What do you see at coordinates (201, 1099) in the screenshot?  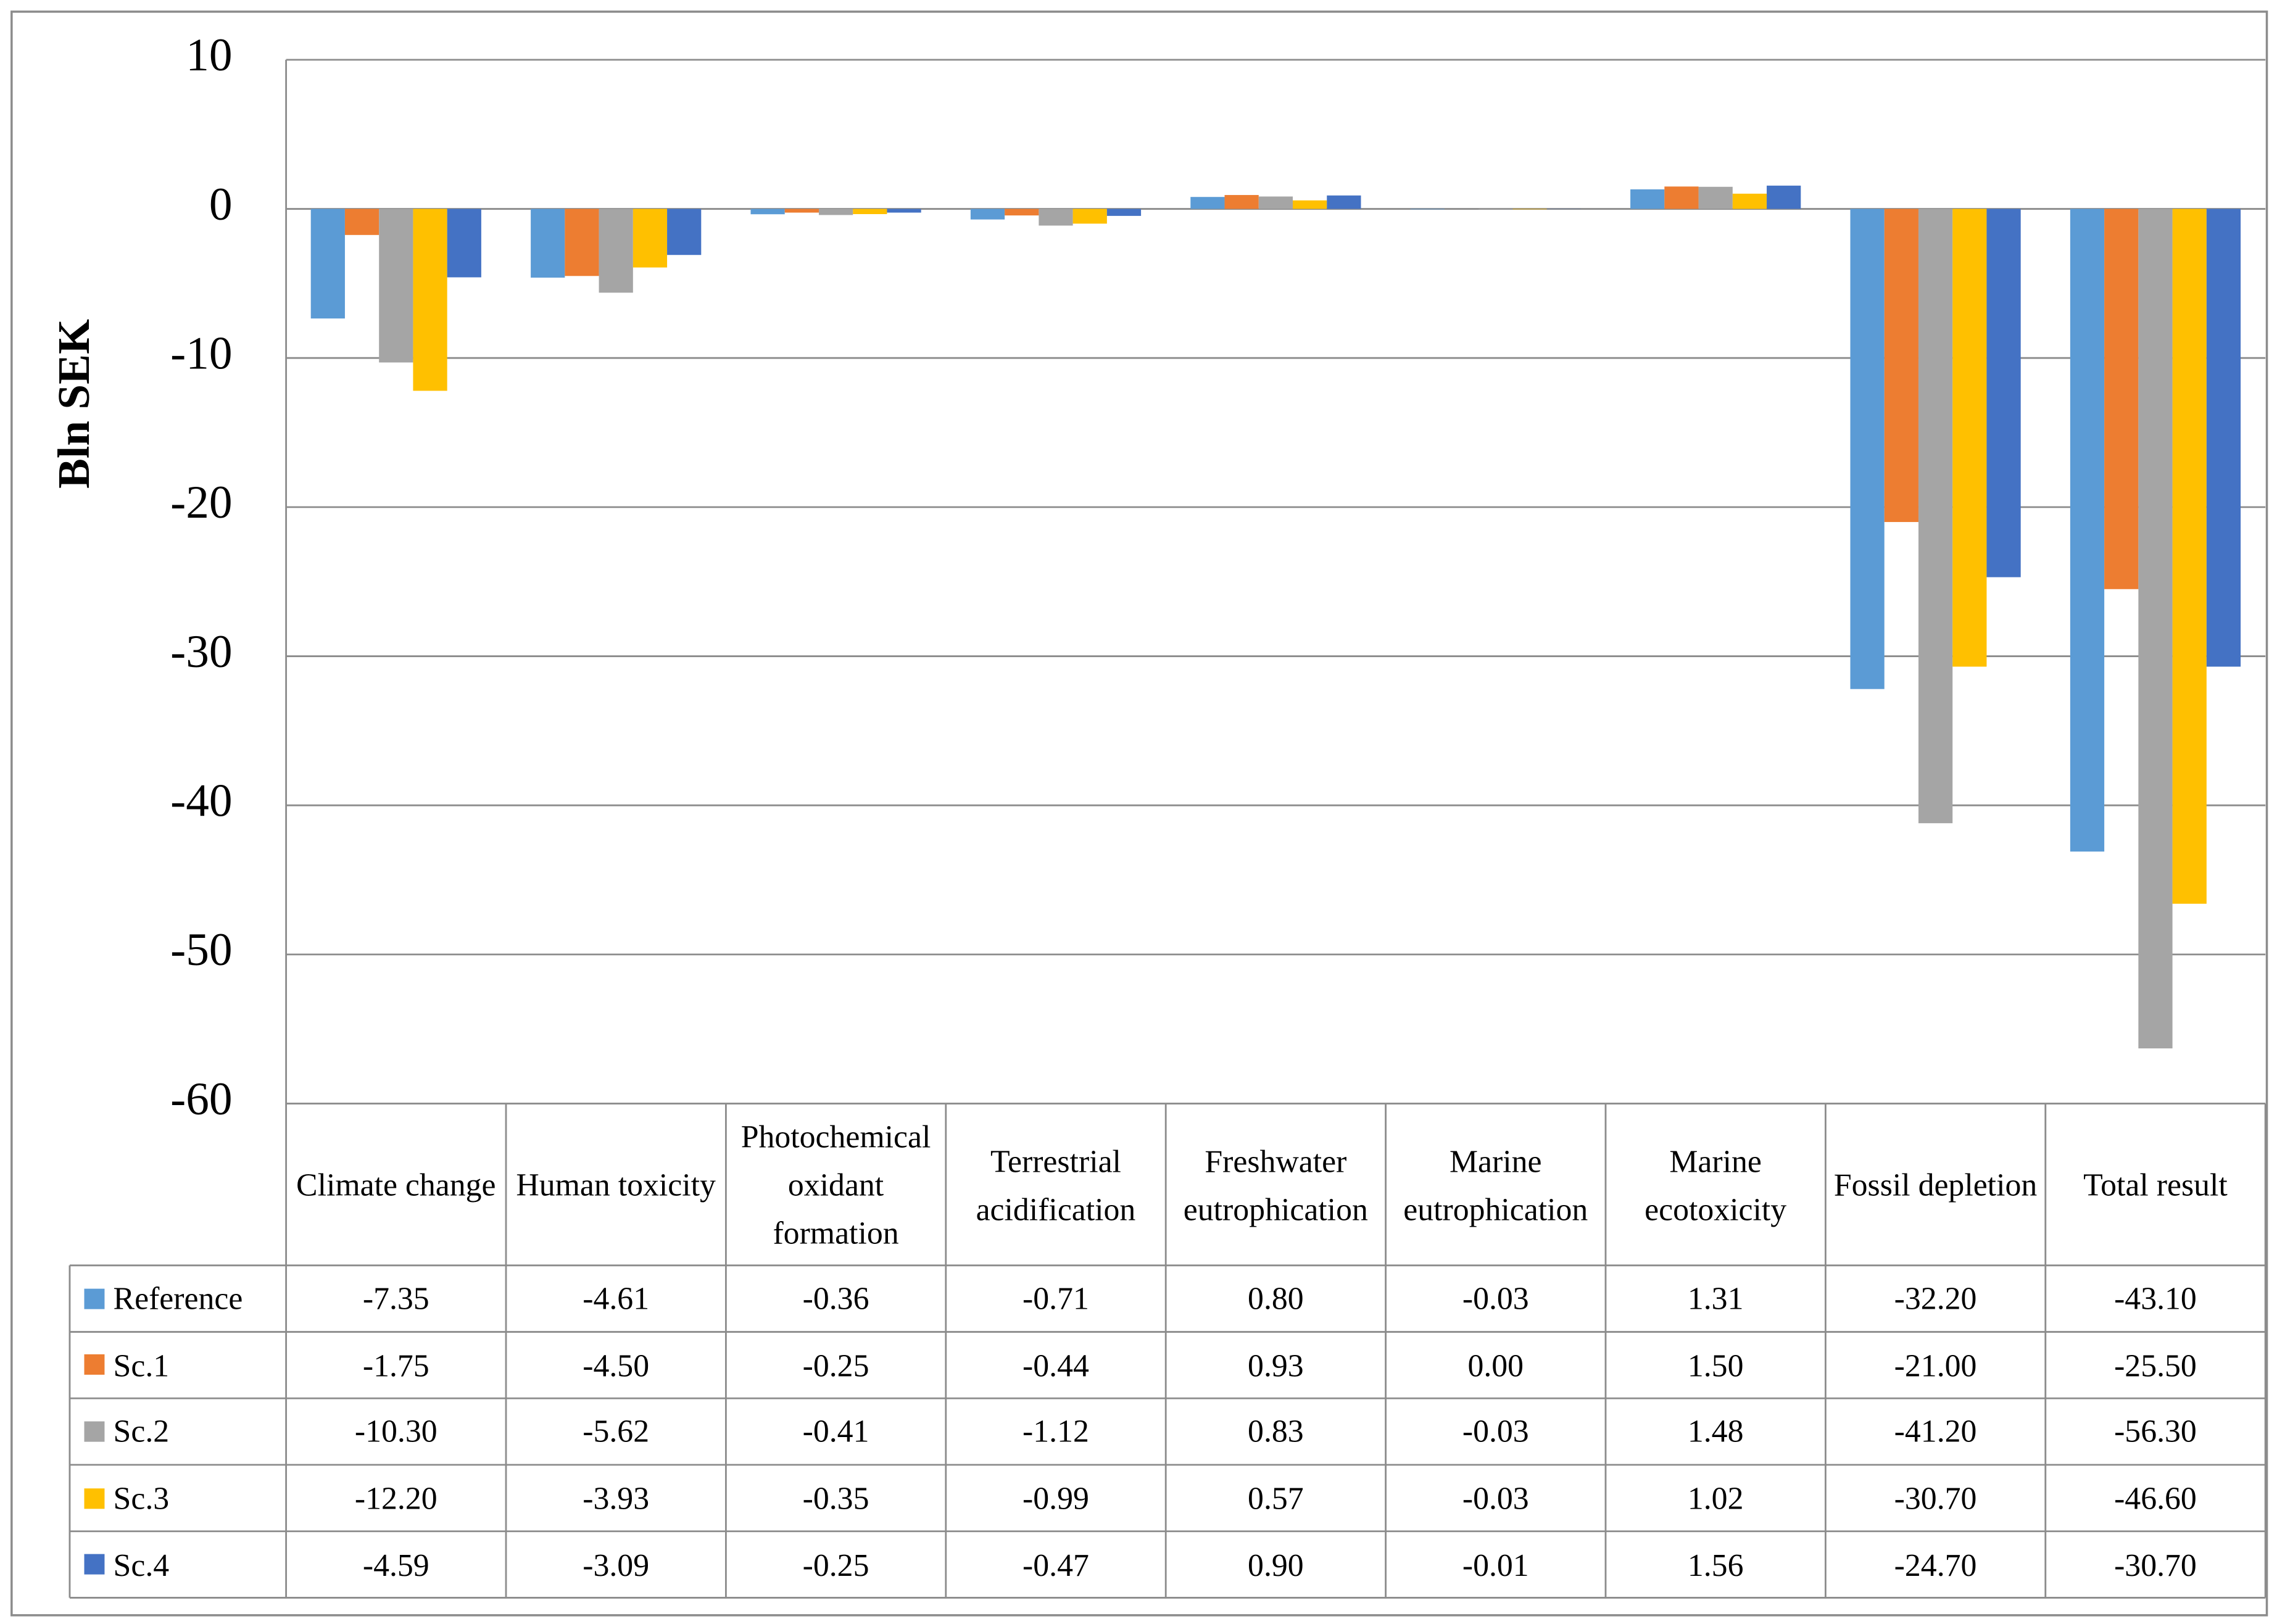 I see `y-tick-label: -60` at bounding box center [201, 1099].